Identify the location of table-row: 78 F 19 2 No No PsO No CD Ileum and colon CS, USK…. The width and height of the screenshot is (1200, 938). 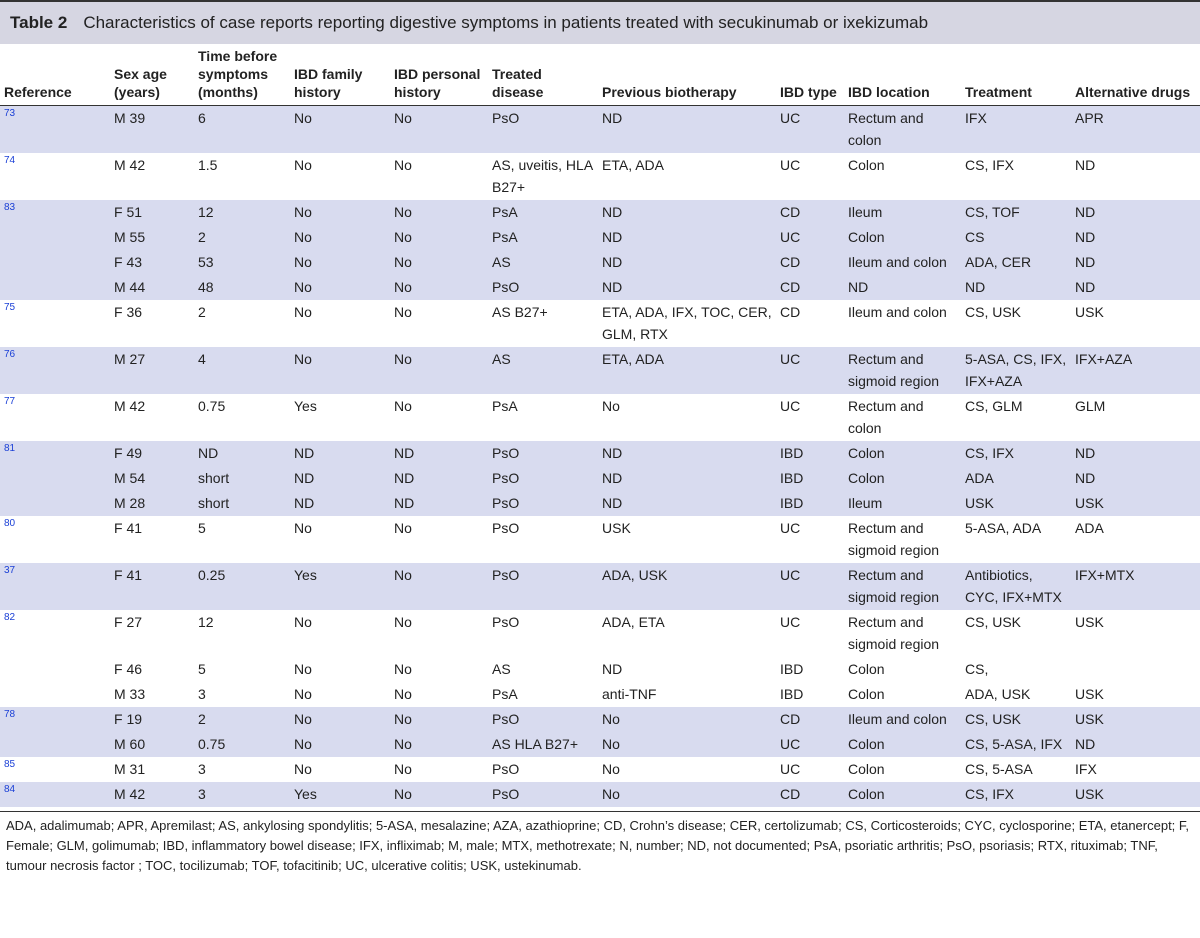
(600, 719).